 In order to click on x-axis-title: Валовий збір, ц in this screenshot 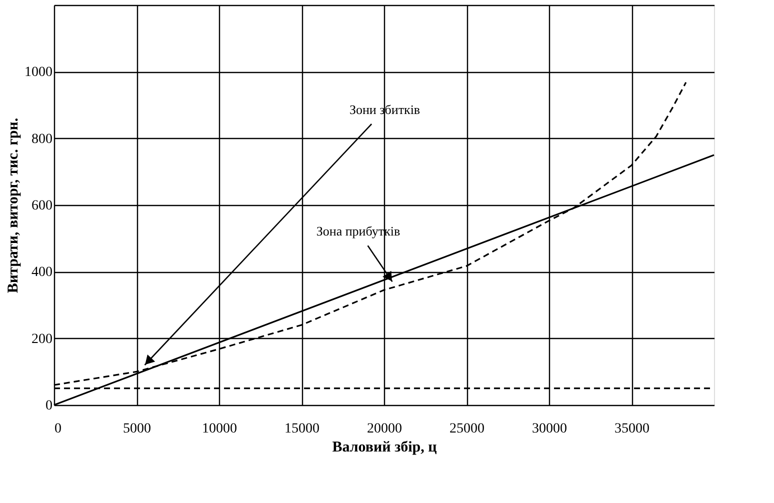, I will do `click(385, 448)`.